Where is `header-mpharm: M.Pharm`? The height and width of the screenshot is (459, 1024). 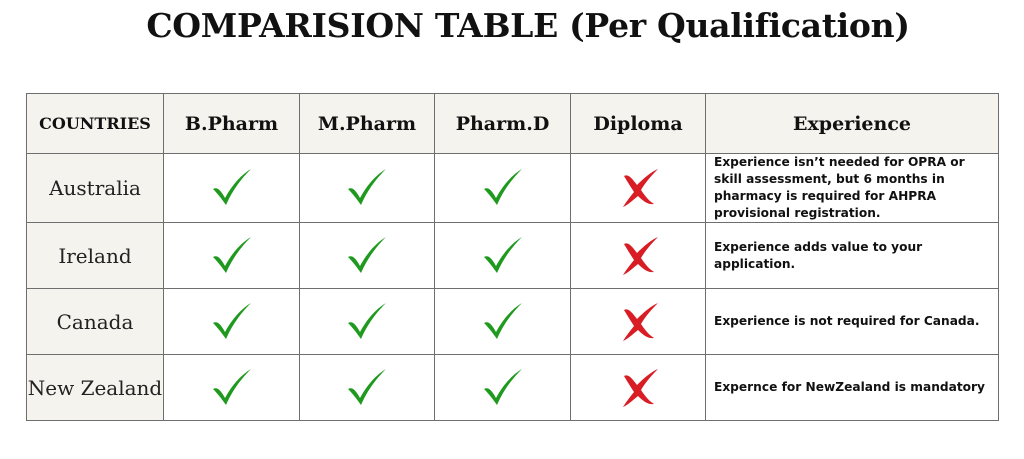 header-mpharm: M.Pharm is located at coordinates (367, 123).